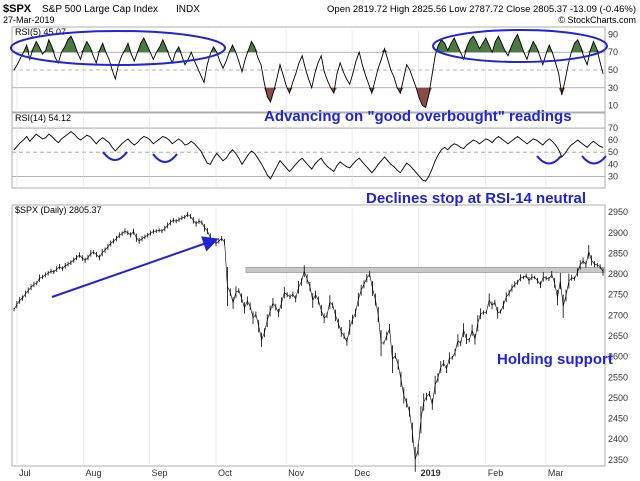  What do you see at coordinates (618, 419) in the screenshot?
I see `price-ytick-2450: 2450` at bounding box center [618, 419].